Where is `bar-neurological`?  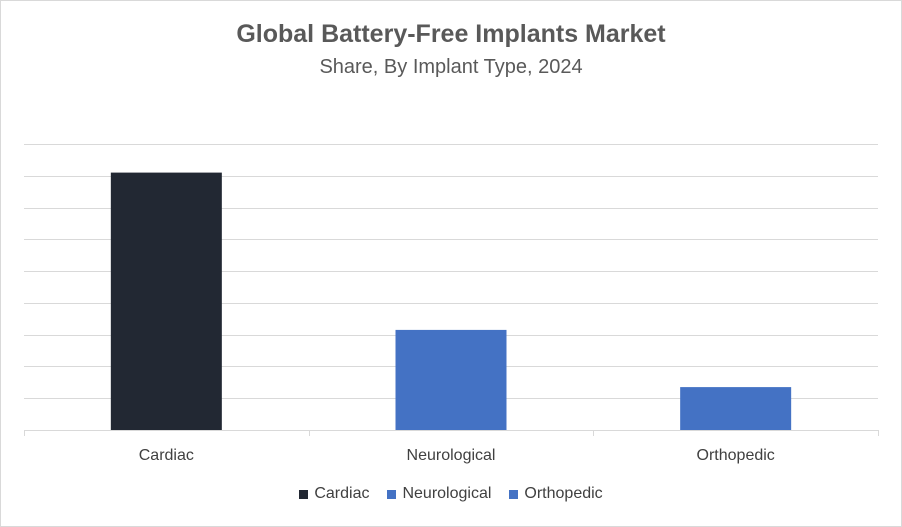
bar-neurological is located at coordinates (451, 379).